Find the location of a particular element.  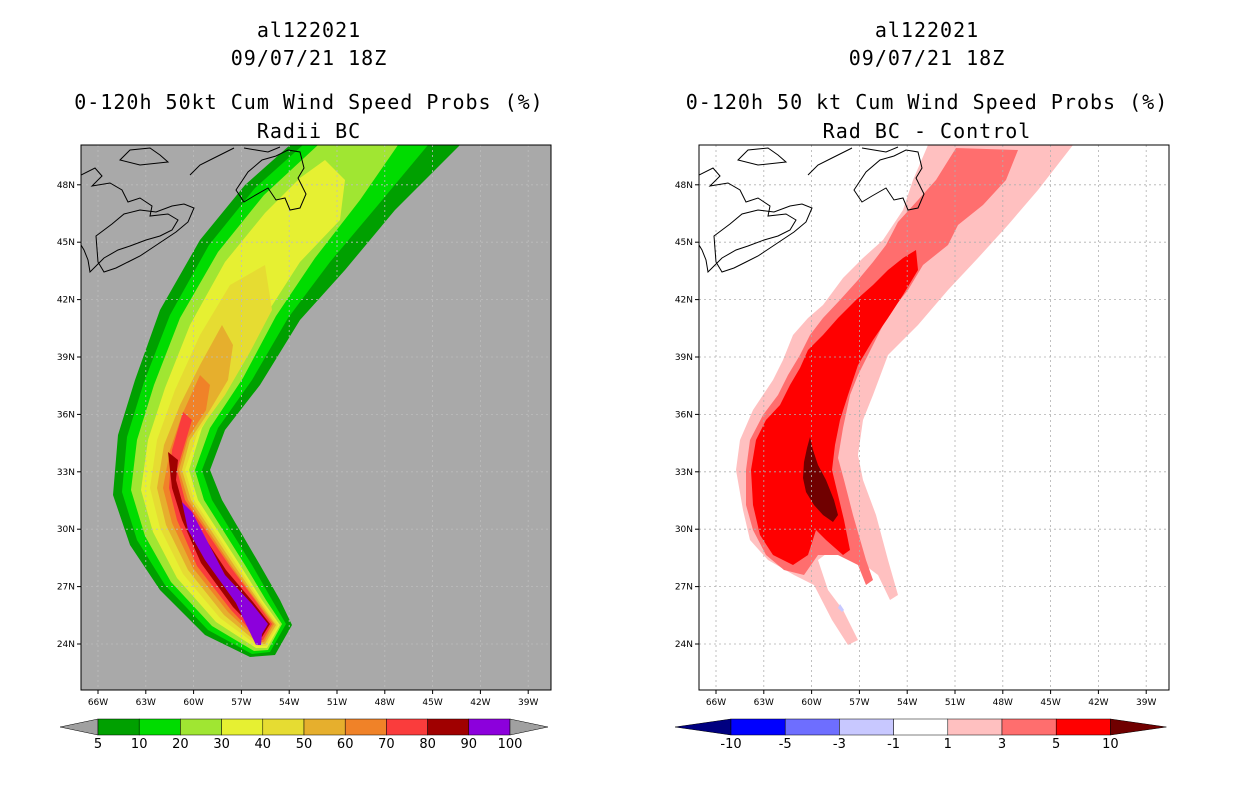

left-latitude-labels: 24N 27N 30N 33N 36N 39N 42N 45N 48N is located at coordinates (66, 415).